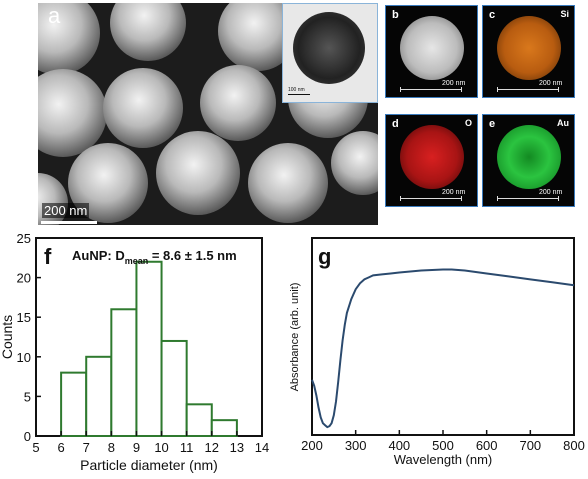  I want to click on histogram-x-tick-label: 11, so click(187, 447).